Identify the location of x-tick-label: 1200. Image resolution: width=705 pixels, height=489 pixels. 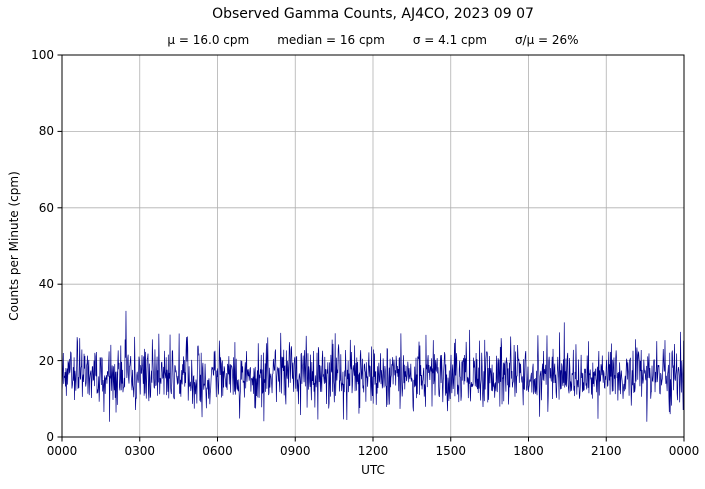
(373, 451).